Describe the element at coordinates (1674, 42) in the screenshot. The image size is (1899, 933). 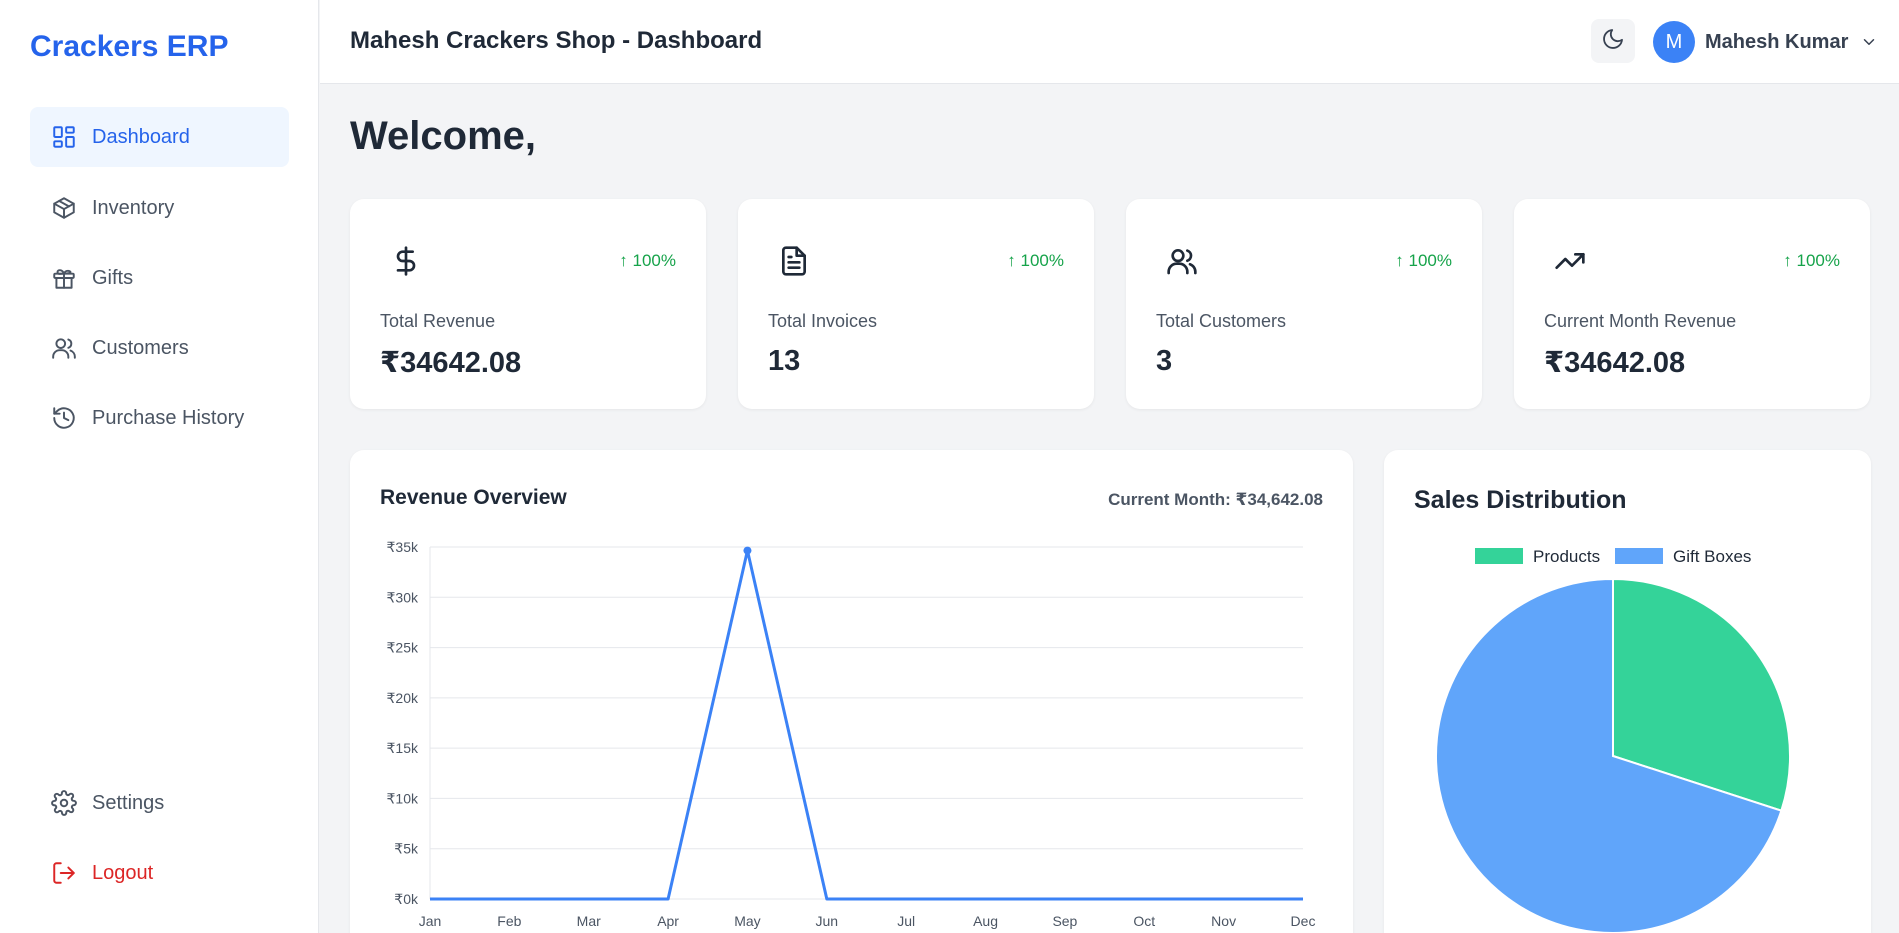
I see `avatar: M` at that location.